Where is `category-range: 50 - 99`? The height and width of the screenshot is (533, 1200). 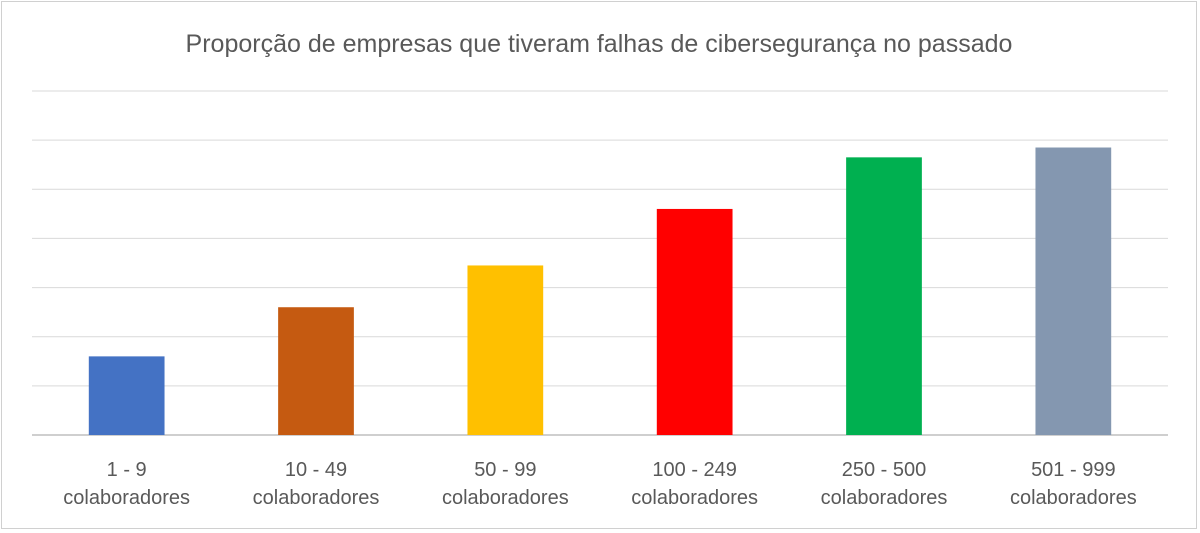
category-range: 50 - 99 is located at coordinates (505, 470).